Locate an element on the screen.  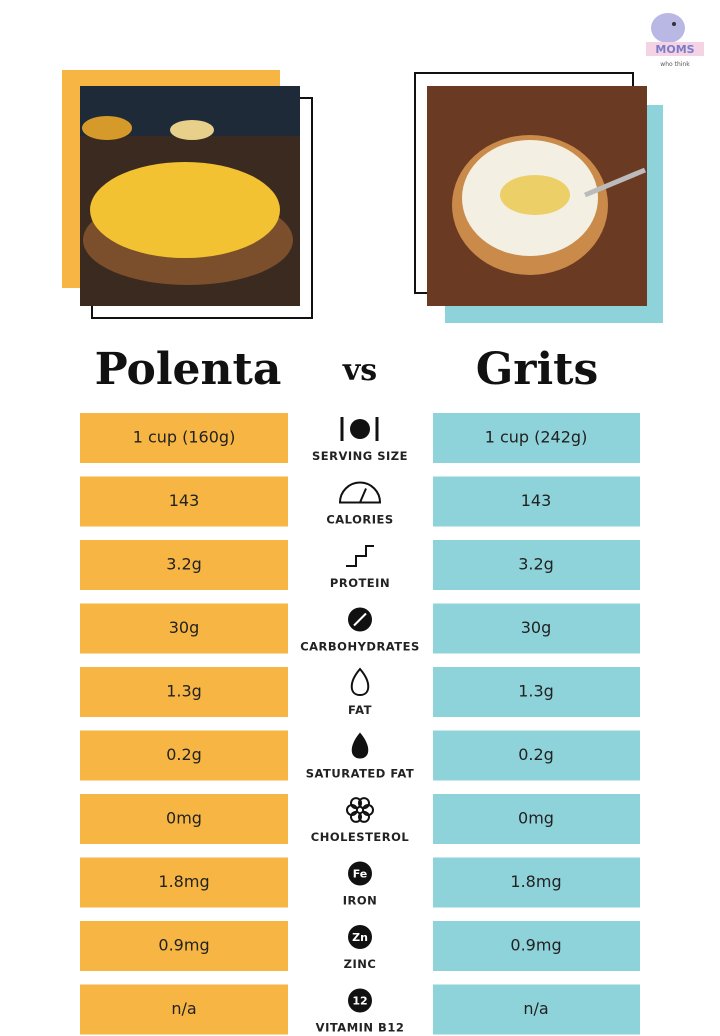
left-value: 143 is located at coordinates (184, 500).